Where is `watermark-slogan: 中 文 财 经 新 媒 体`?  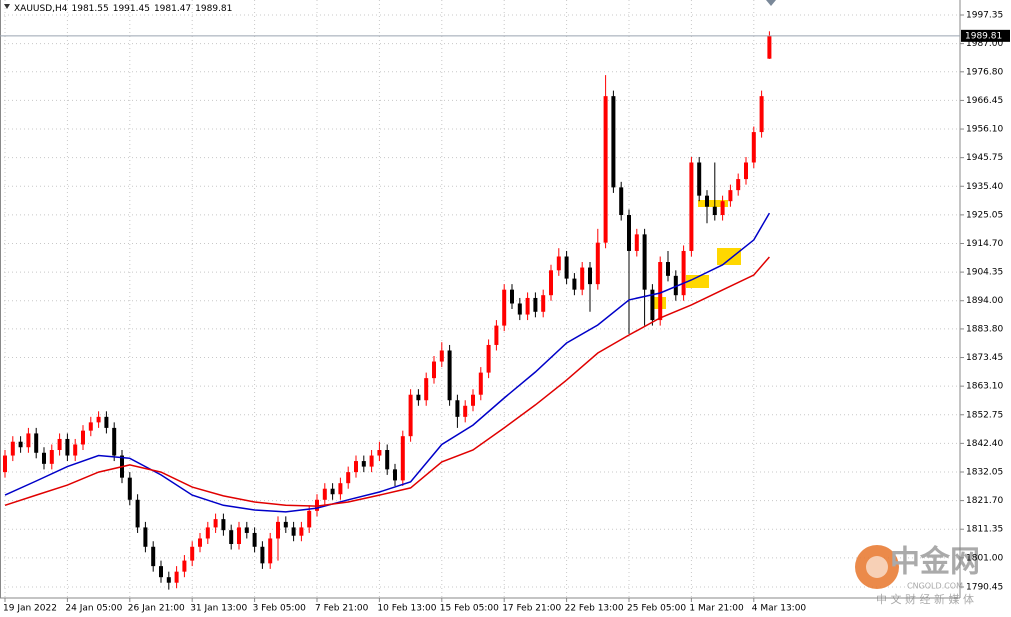 watermark-slogan: 中 文 财 经 新 媒 体 is located at coordinates (925, 599).